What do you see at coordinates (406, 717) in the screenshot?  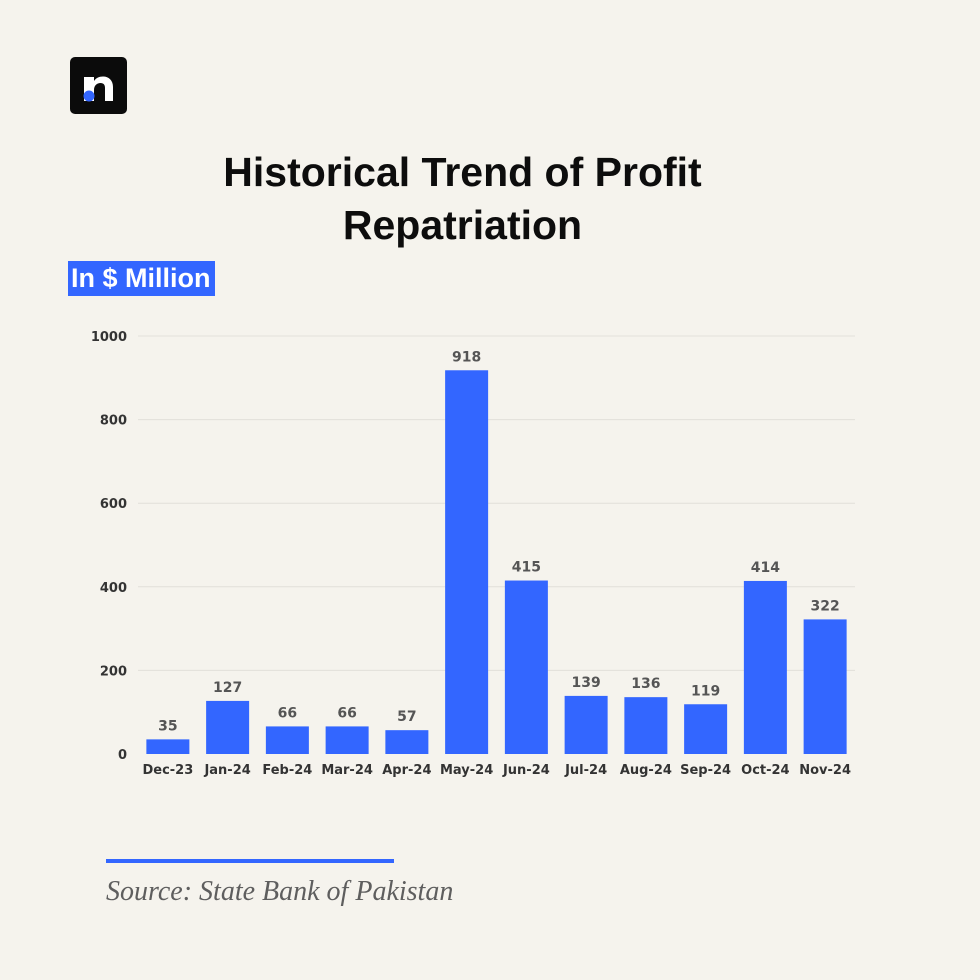 I see `data-label: 57` at bounding box center [406, 717].